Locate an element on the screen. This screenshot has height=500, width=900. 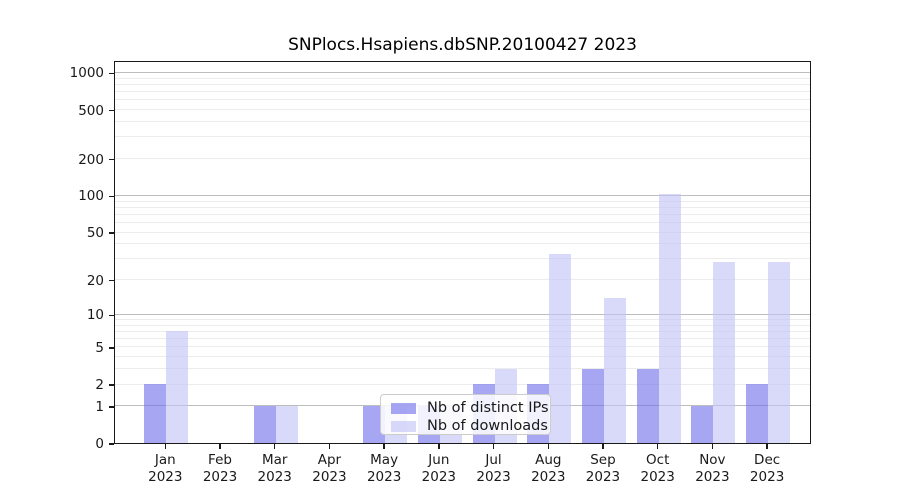
x-tick-month: Apr is located at coordinates (329, 460).